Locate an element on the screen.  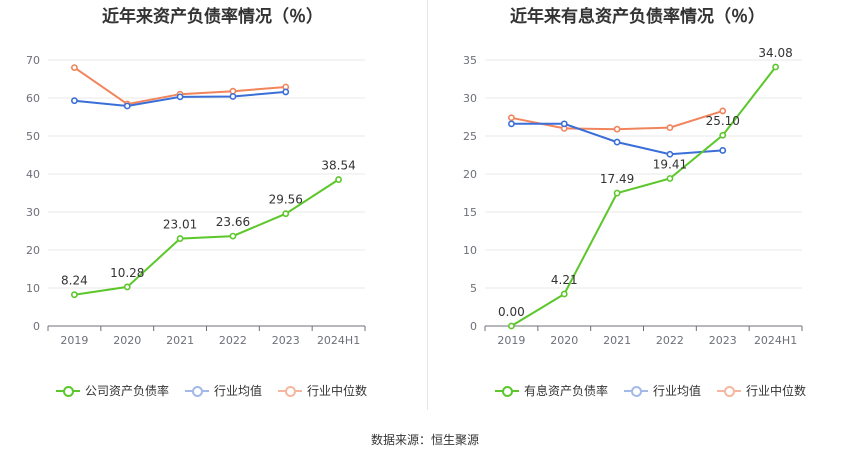
data-label: 38.54 is located at coordinates (338, 166).